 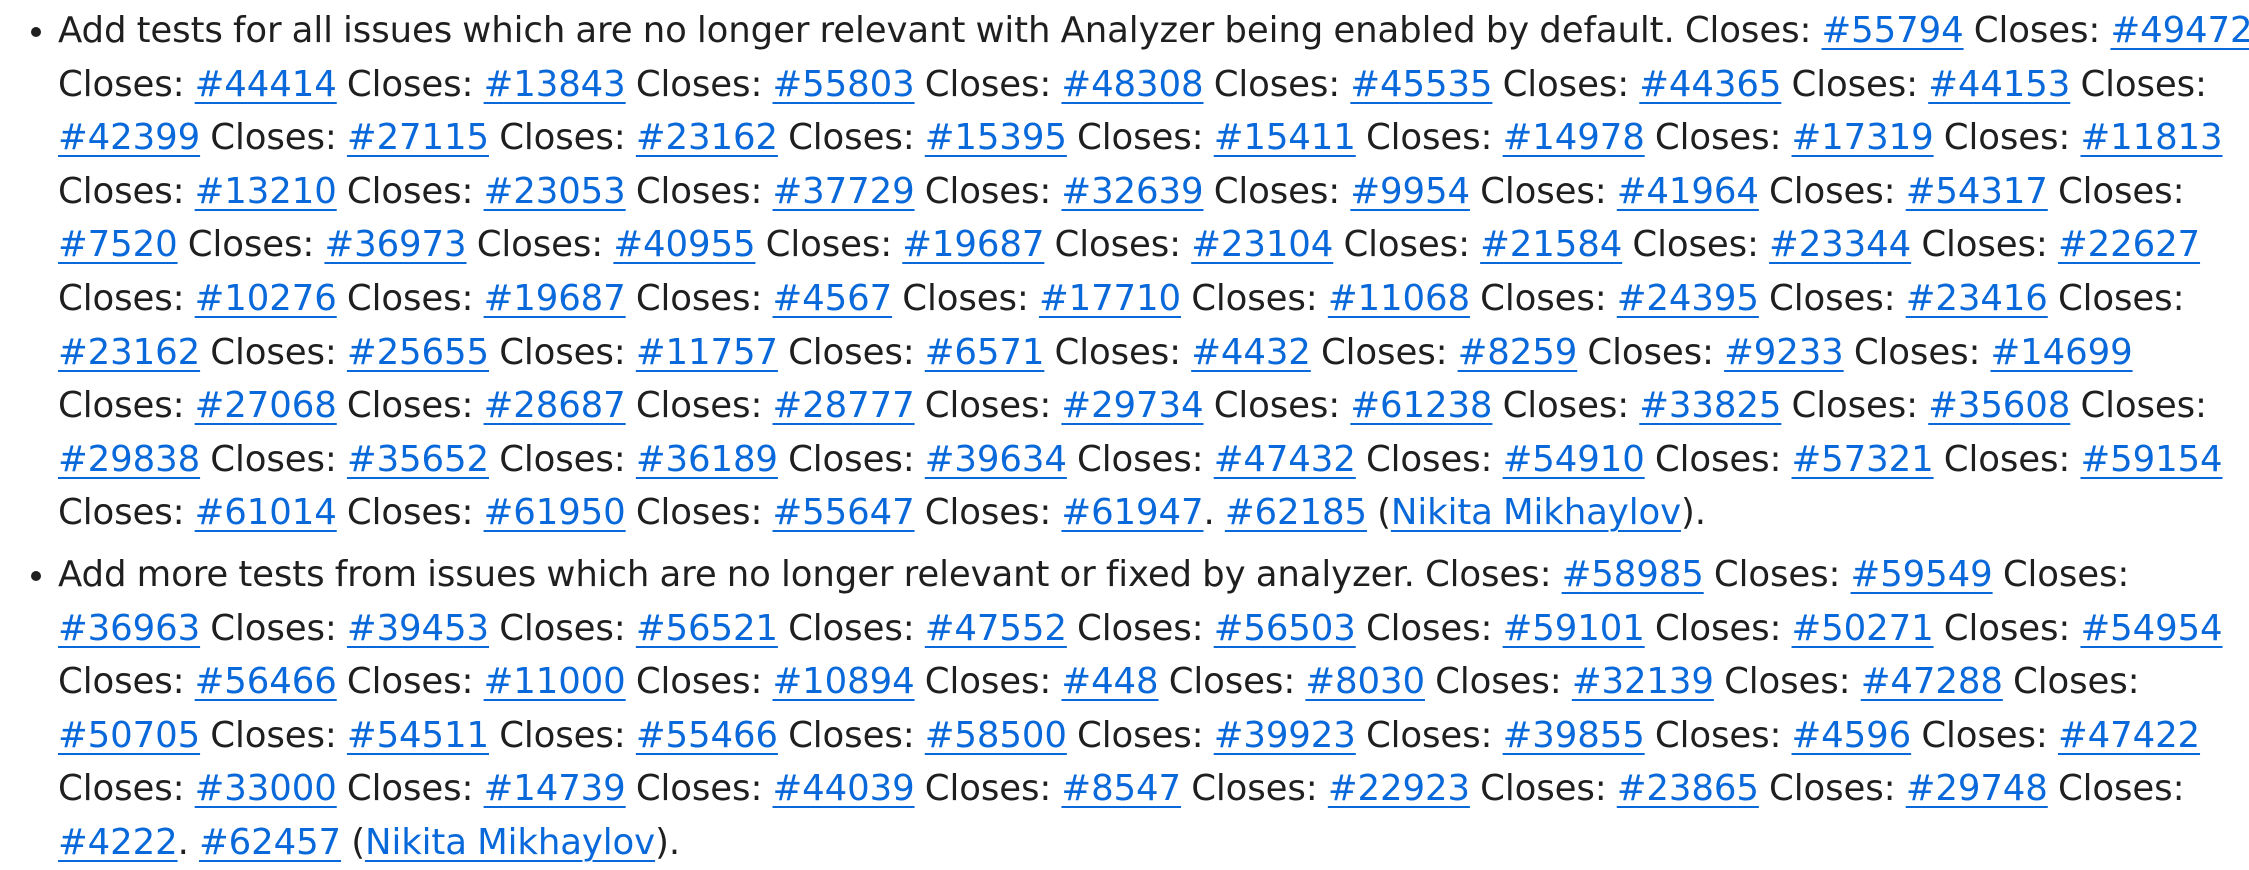 What do you see at coordinates (843, 406) in the screenshot?
I see `issue-link: #28777` at bounding box center [843, 406].